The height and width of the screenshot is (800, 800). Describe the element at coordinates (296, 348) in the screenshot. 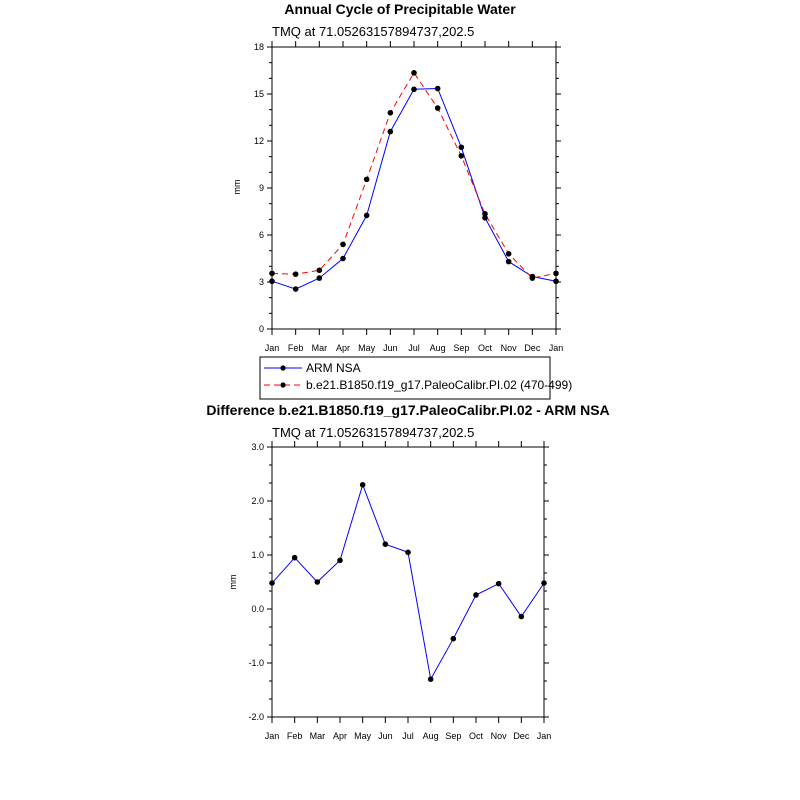

I see `chart1-xtick-label: Feb` at that location.